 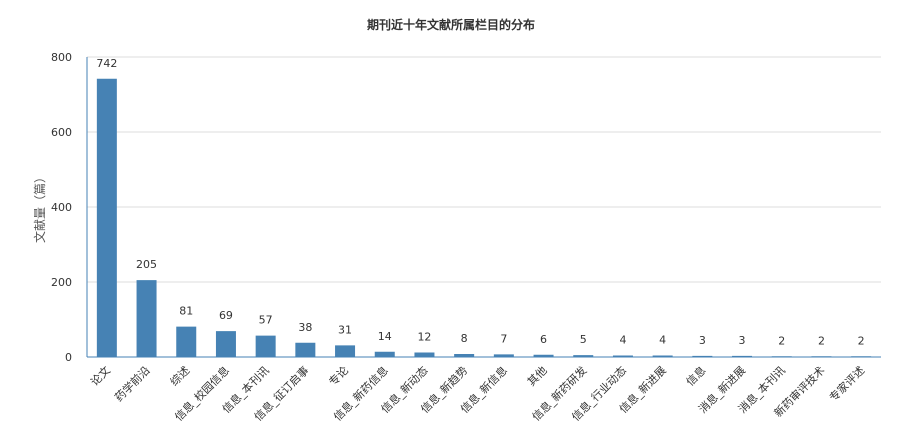 I want to click on data-label: 12, so click(x=424, y=337).